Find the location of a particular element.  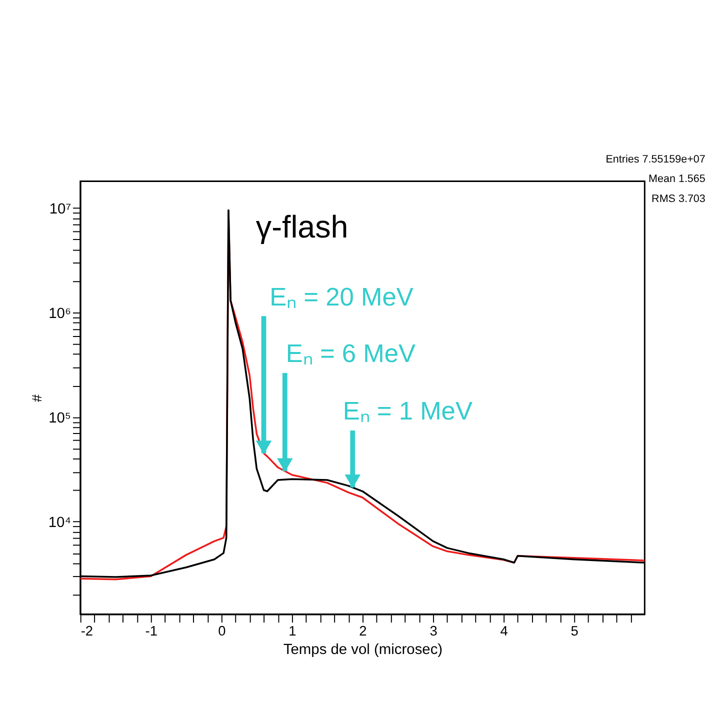

text: RMS 3.703 is located at coordinates (679, 198).